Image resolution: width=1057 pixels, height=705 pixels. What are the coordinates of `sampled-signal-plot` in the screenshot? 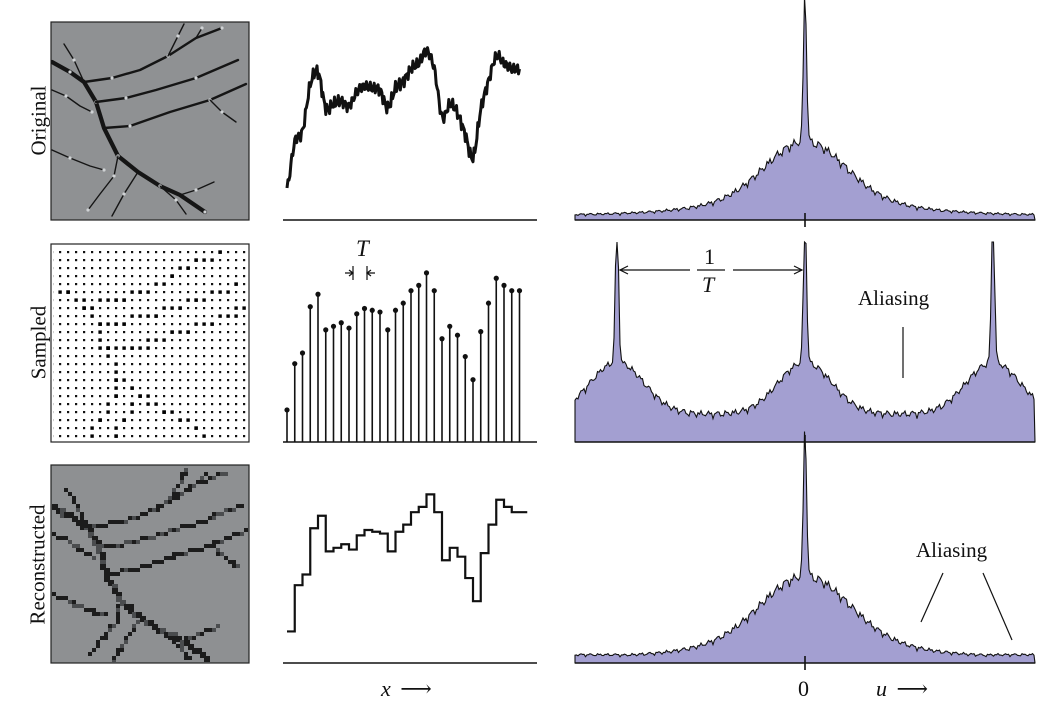 It's located at (410, 354).